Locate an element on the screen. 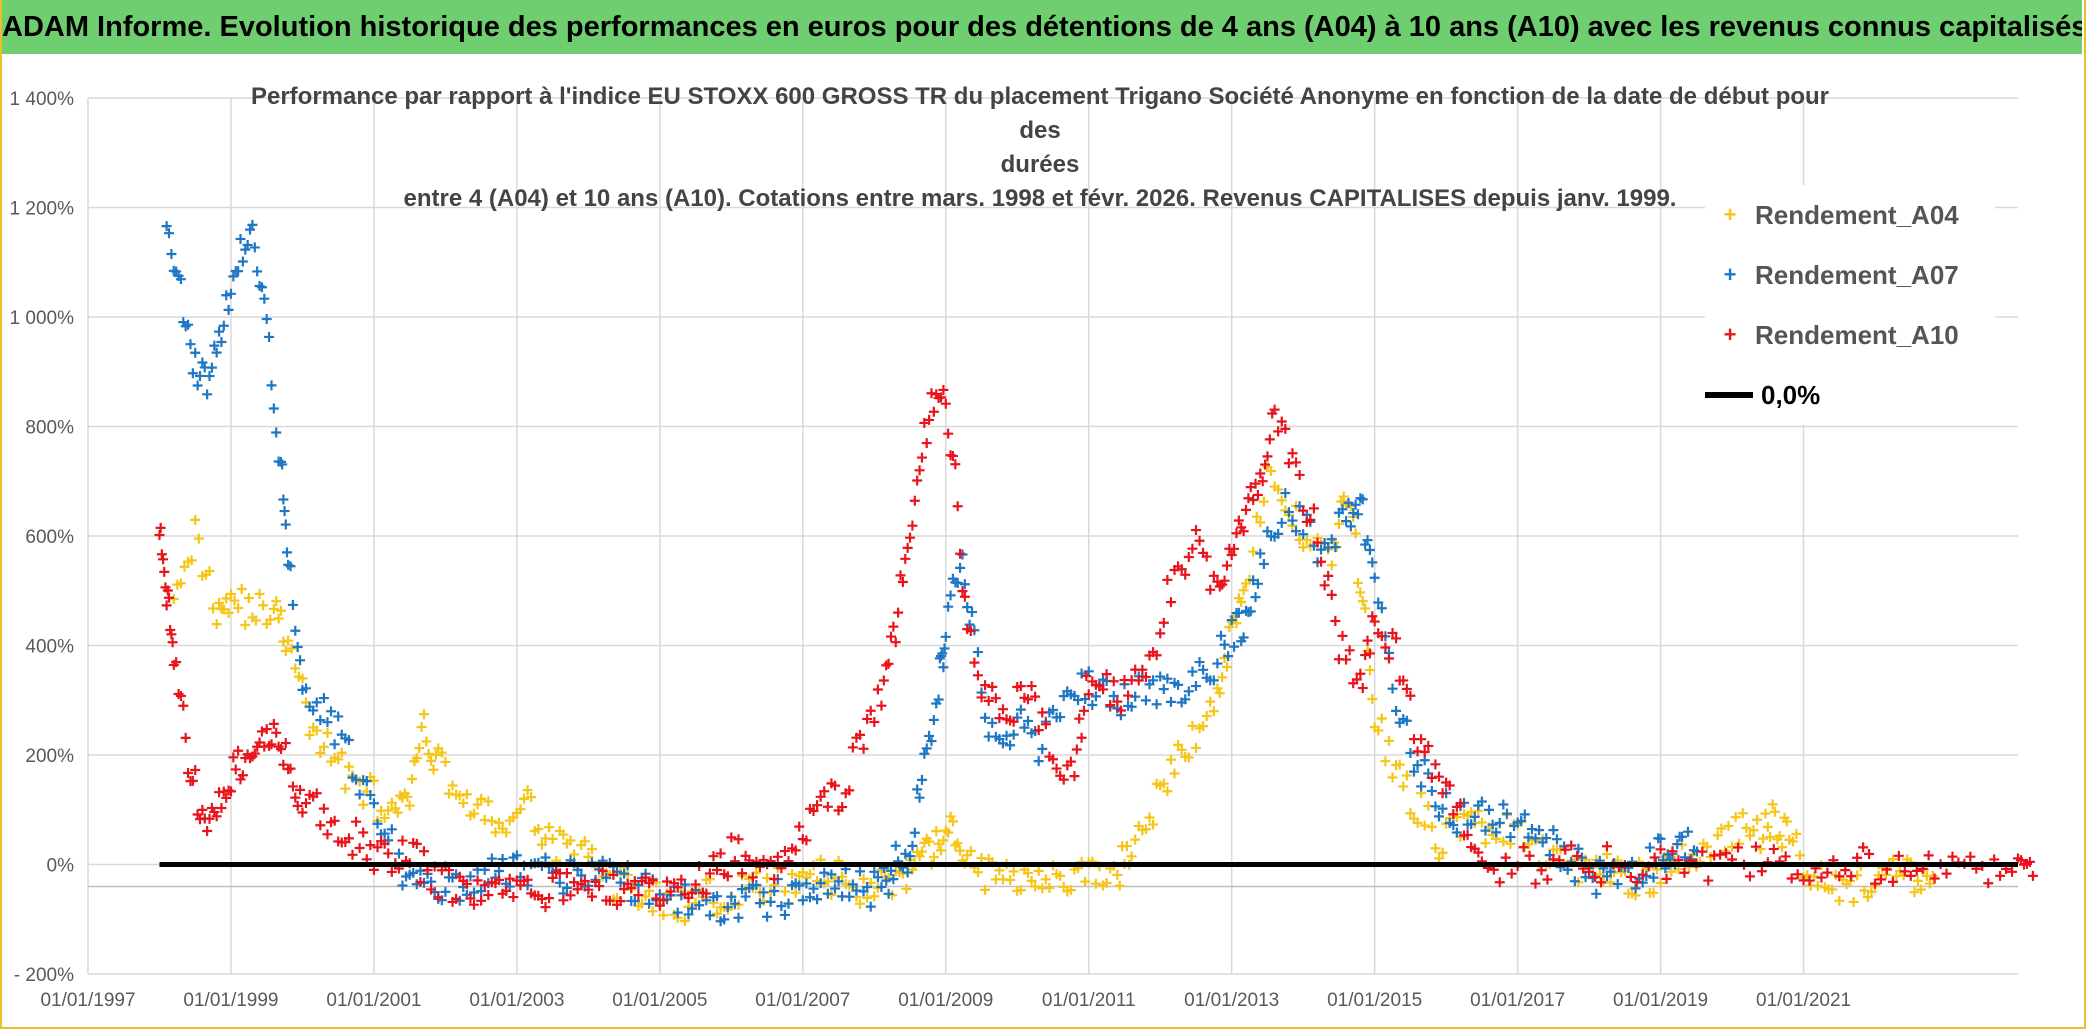  x-tick-label: 01/01/2011 is located at coordinates (1089, 1000).